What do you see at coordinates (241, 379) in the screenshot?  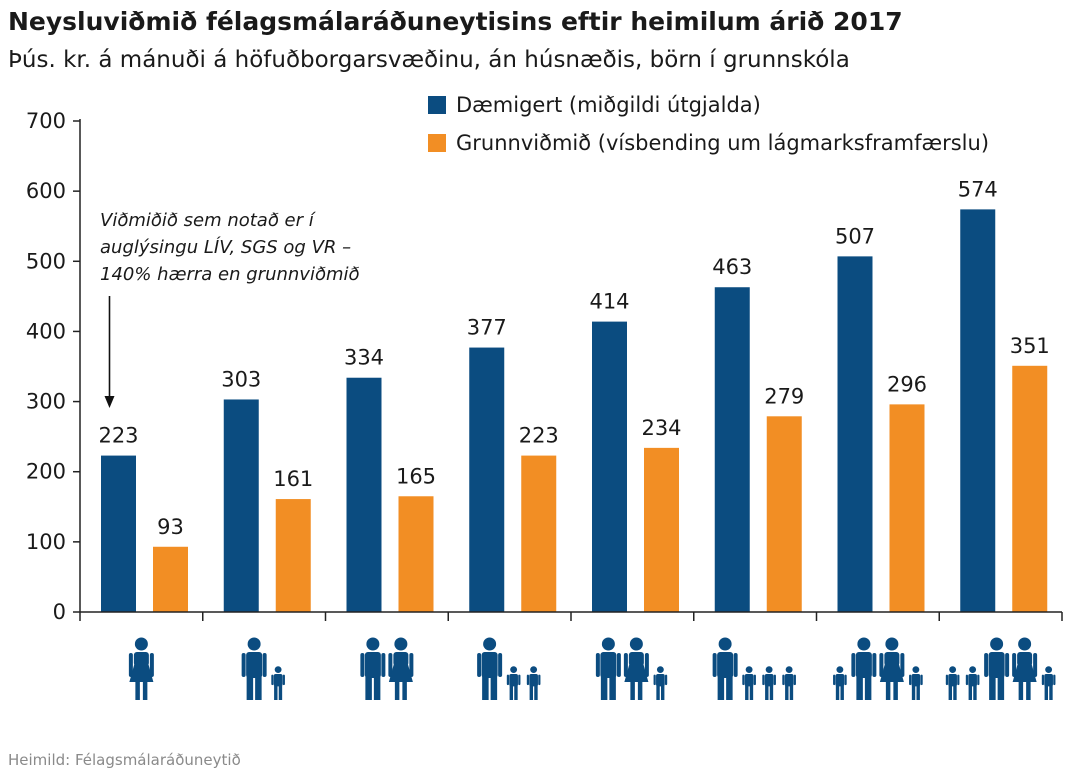 I see `data-label: 303` at bounding box center [241, 379].